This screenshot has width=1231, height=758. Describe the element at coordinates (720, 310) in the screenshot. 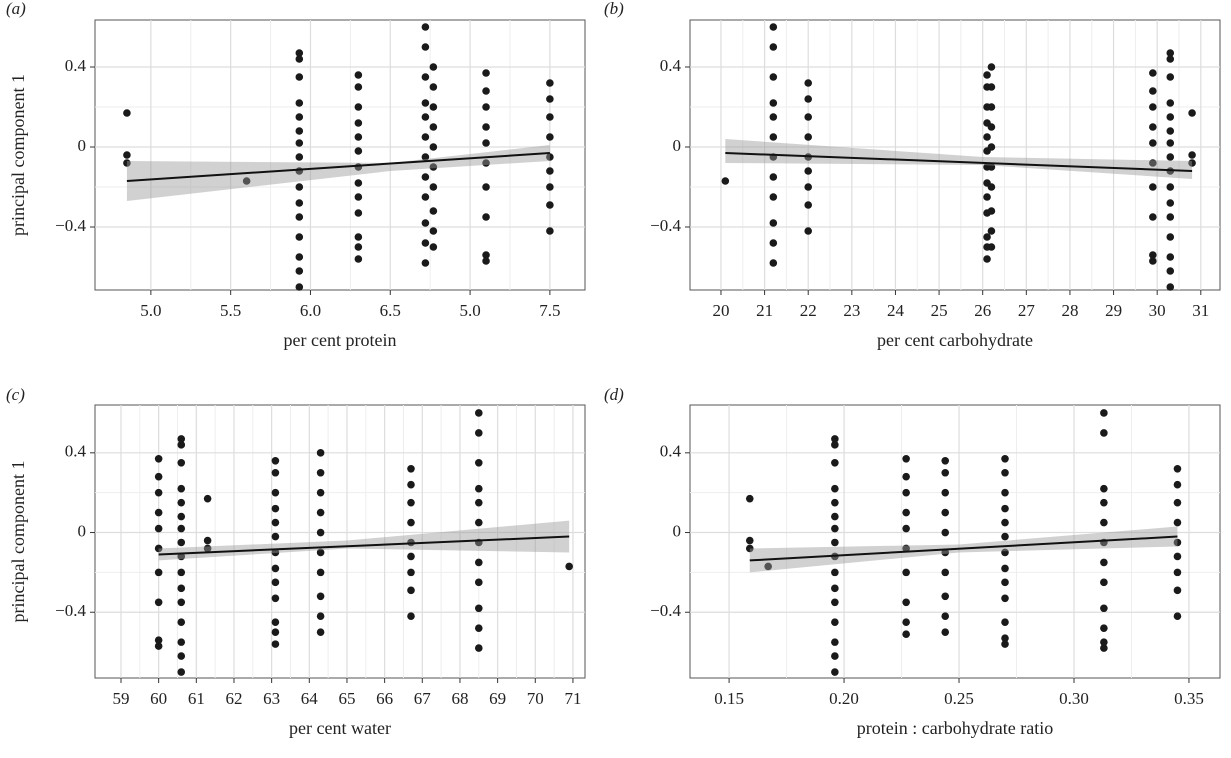

I see `x-tick-label: 20` at that location.